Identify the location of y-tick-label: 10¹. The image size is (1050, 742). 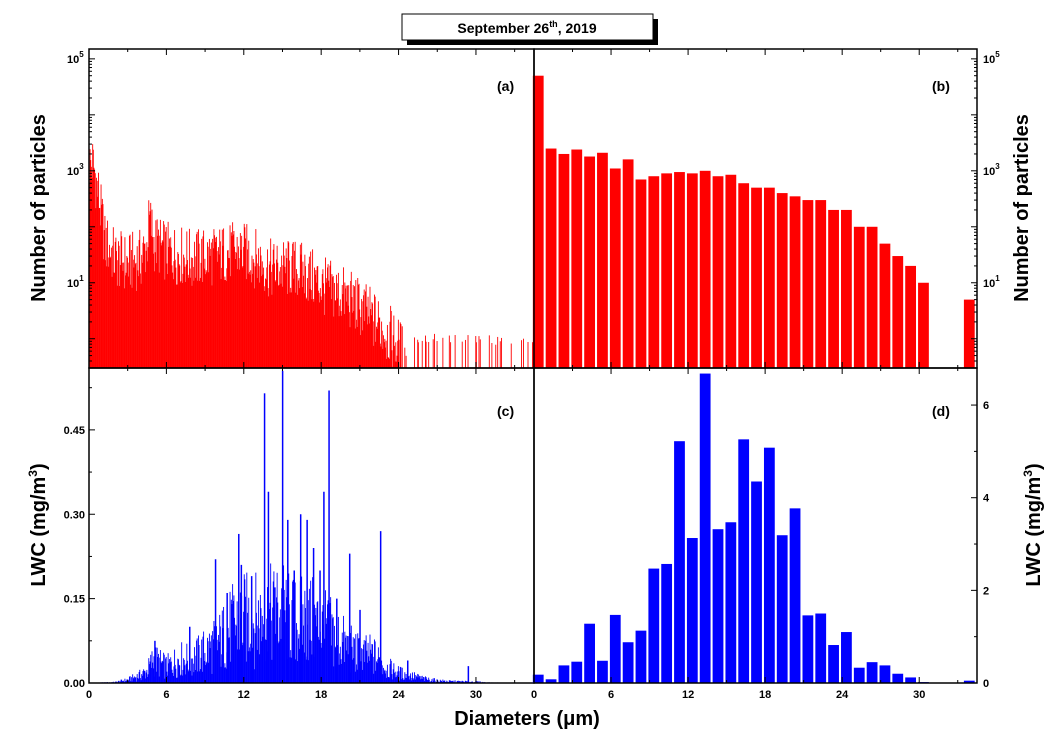
(991, 282).